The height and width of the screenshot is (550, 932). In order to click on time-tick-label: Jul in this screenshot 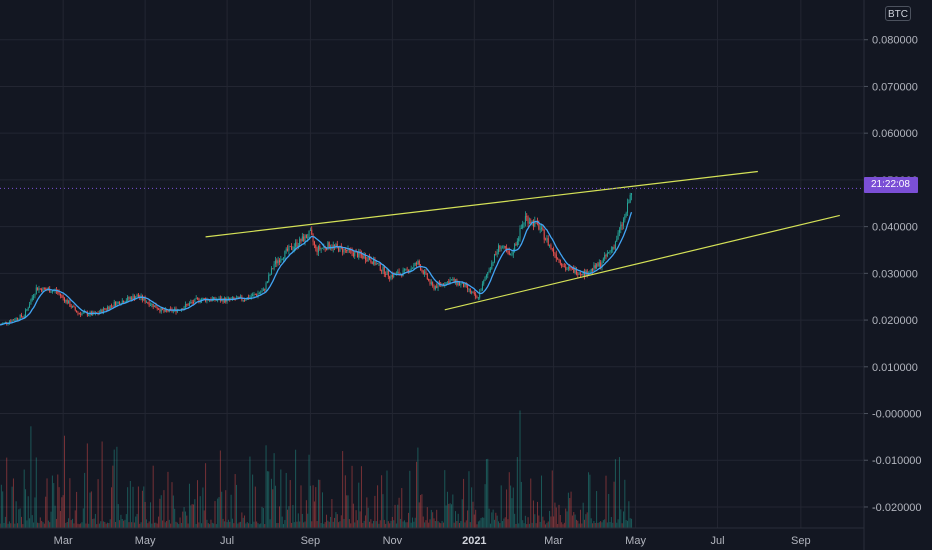, I will do `click(718, 541)`.